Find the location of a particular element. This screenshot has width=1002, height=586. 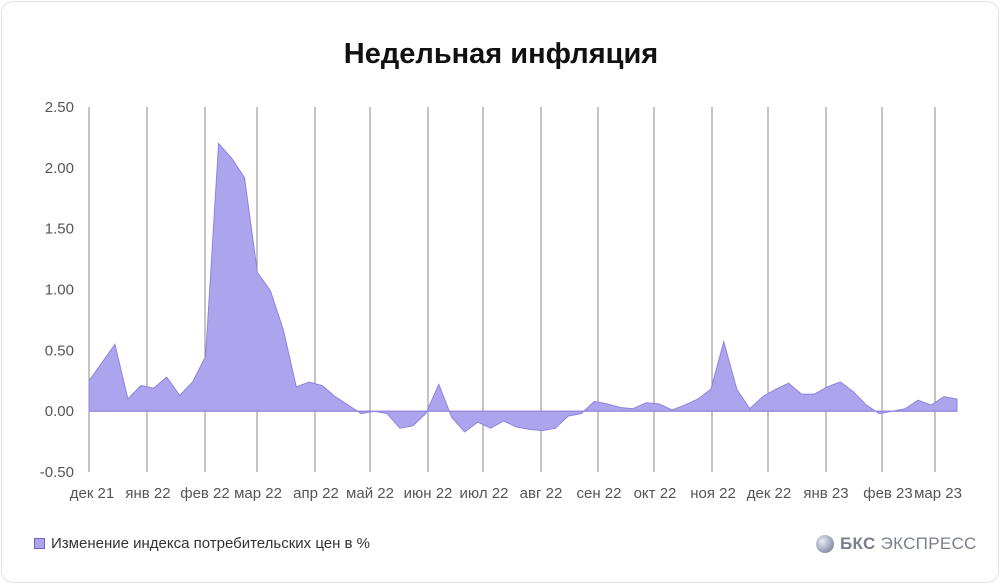

y-tick-label-0: 2.50 is located at coordinates (59, 107).